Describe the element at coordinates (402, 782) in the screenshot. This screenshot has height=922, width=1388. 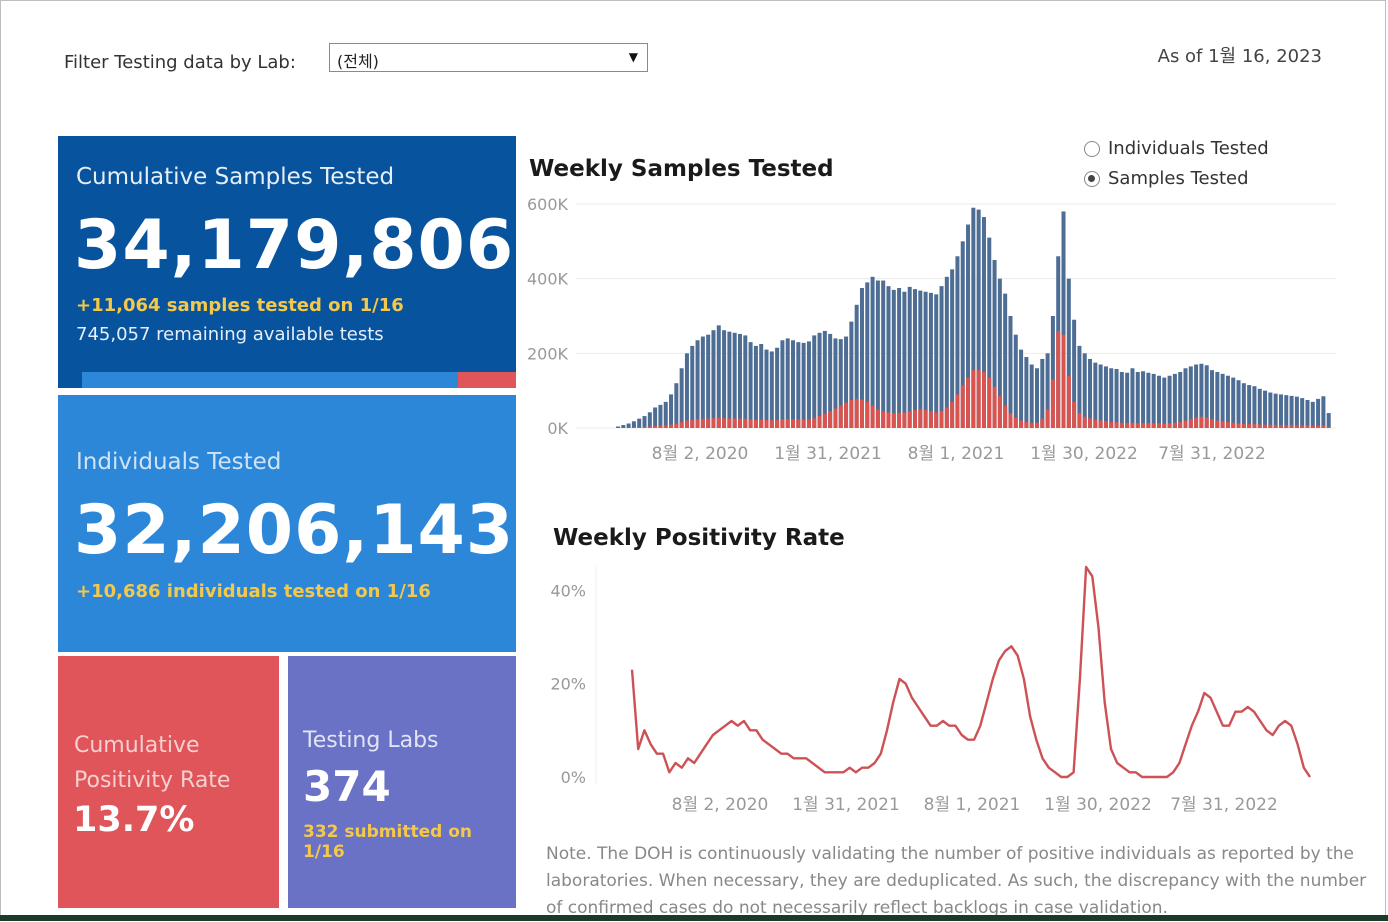
I see `kpi-tile-testing-labs: Testing Labs 374 332 submitted on 1/16` at that location.